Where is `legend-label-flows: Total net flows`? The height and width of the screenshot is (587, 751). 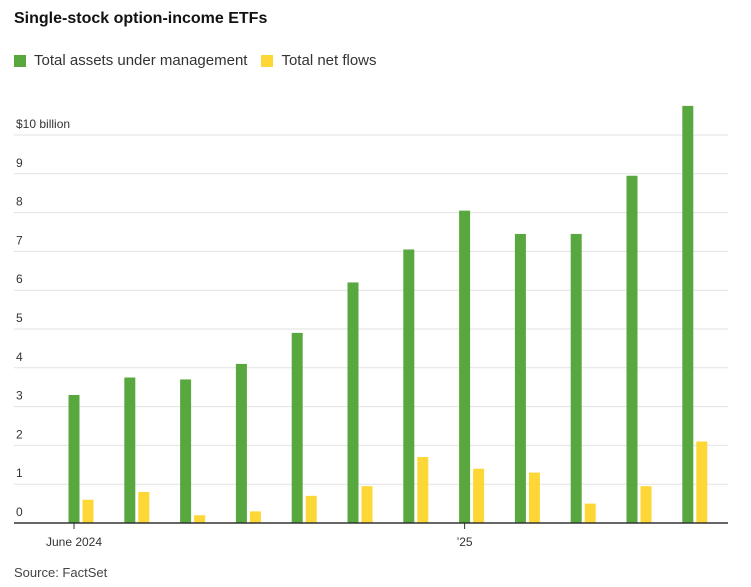
legend-label-flows: Total net flows is located at coordinates (329, 60).